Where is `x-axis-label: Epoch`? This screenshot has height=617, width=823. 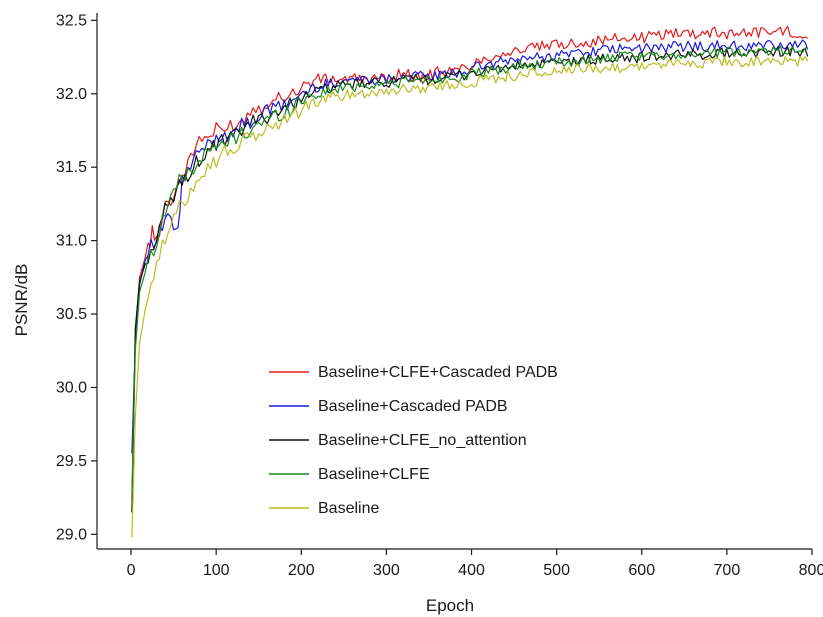 x-axis-label: Epoch is located at coordinates (450, 605).